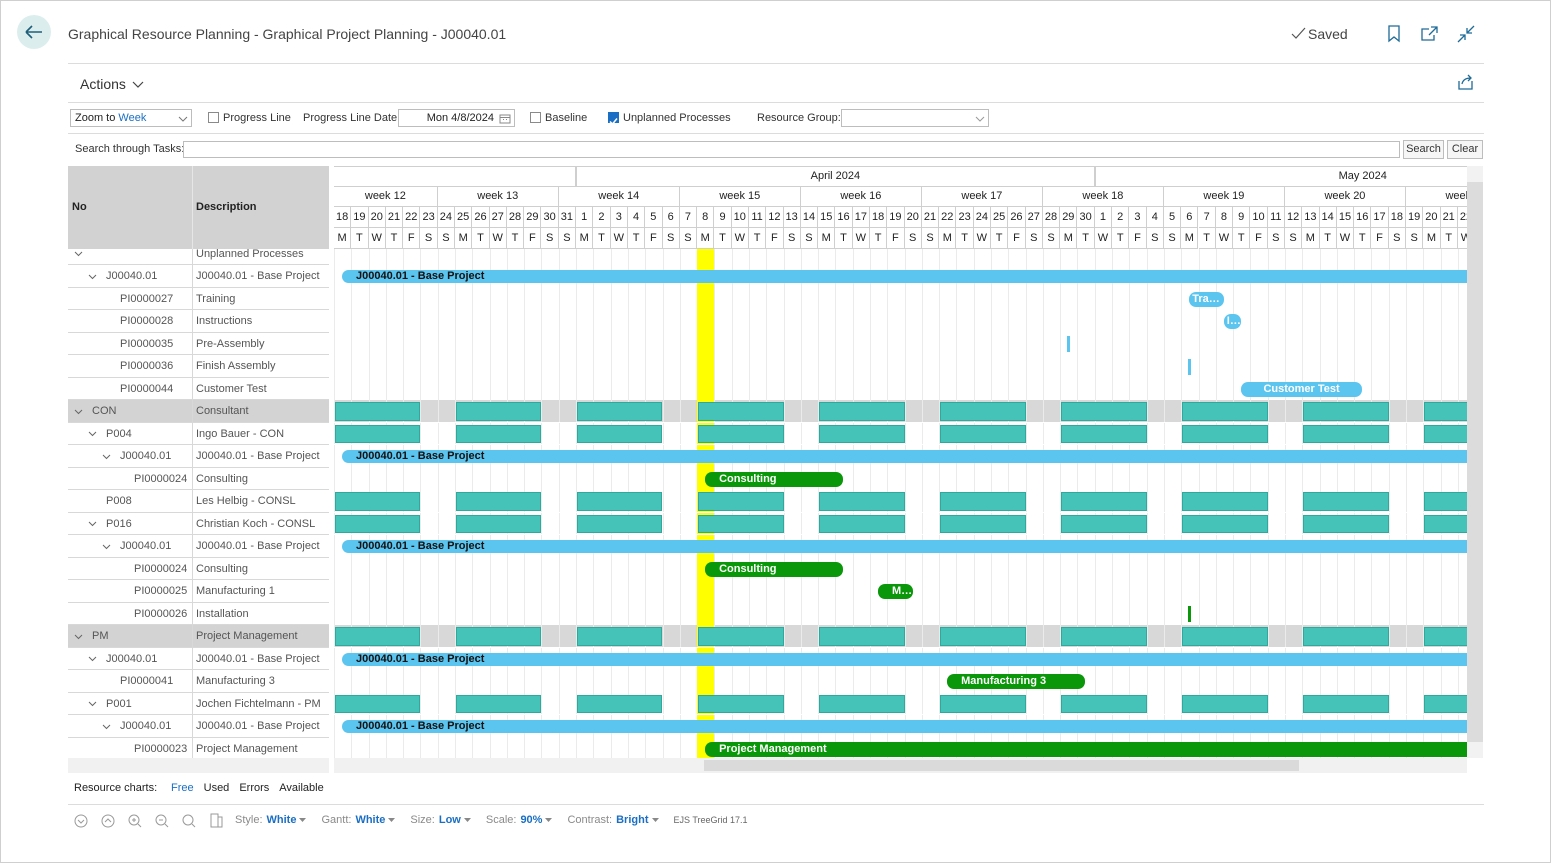 The width and height of the screenshot is (1551, 863). Describe the element at coordinates (1430, 34) in the screenshot. I see `open-new-window-button` at that location.